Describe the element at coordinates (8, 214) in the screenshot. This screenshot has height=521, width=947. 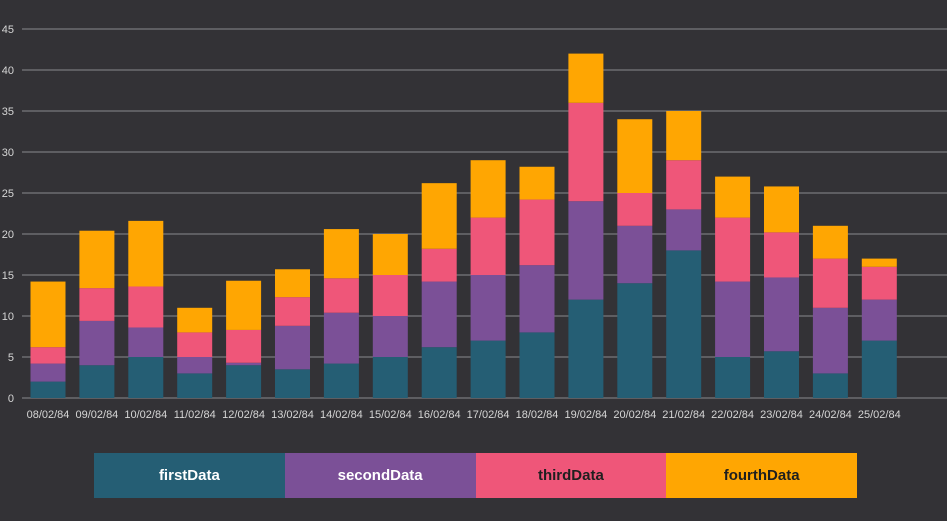
I see `y-axis-tick-labels: 0 5 10 15 20 25 30 35 40 45` at that location.